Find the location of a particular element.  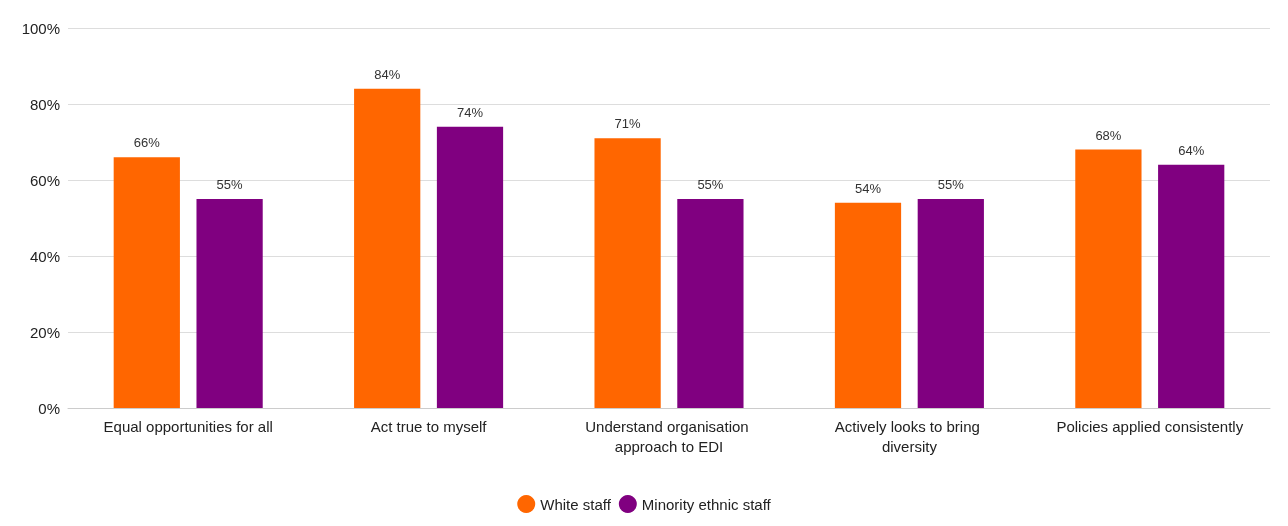

y-tick-label: 40% is located at coordinates (44, 256).